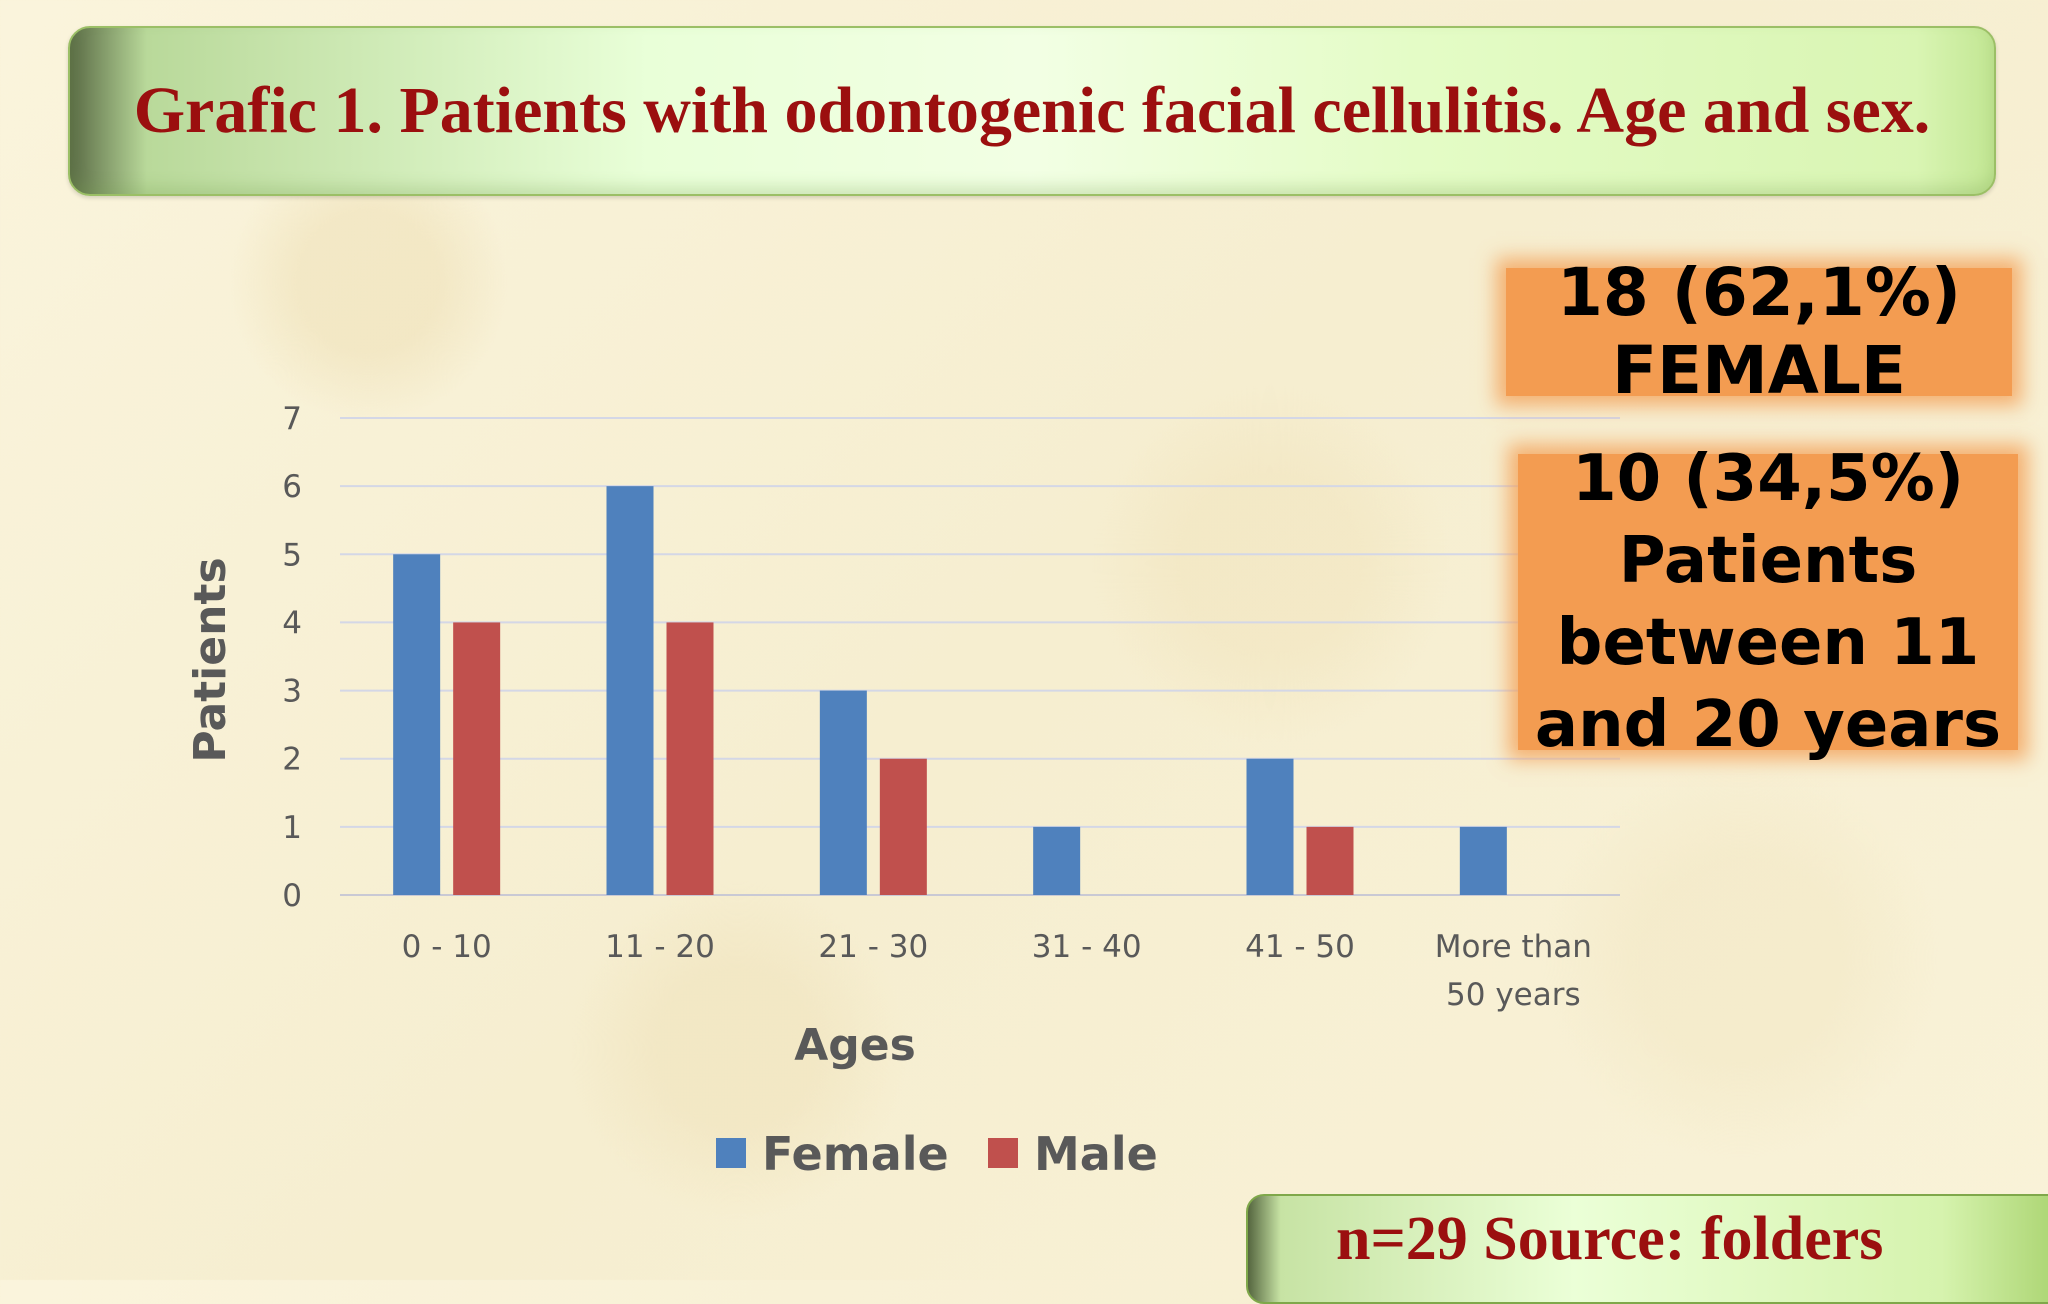  Describe the element at coordinates (447, 947) in the screenshot. I see `x-tick-label-0: 0 - 10` at that location.